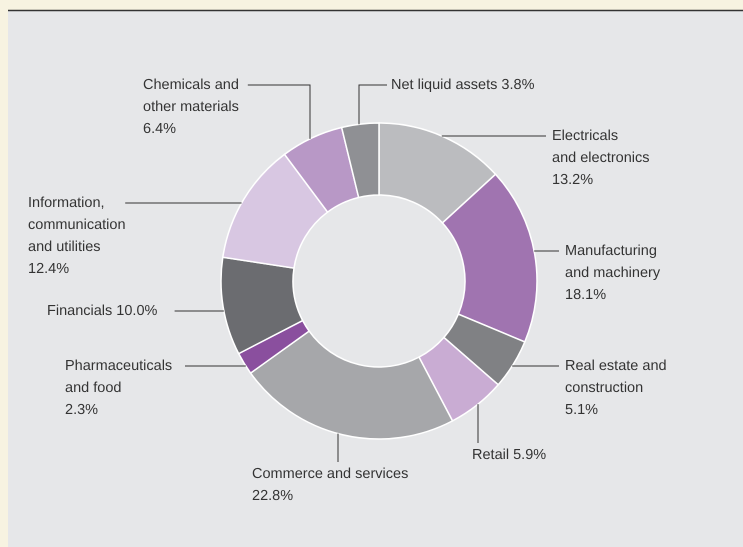 The width and height of the screenshot is (743, 547). I want to click on data-label: 12.4%, so click(49, 269).